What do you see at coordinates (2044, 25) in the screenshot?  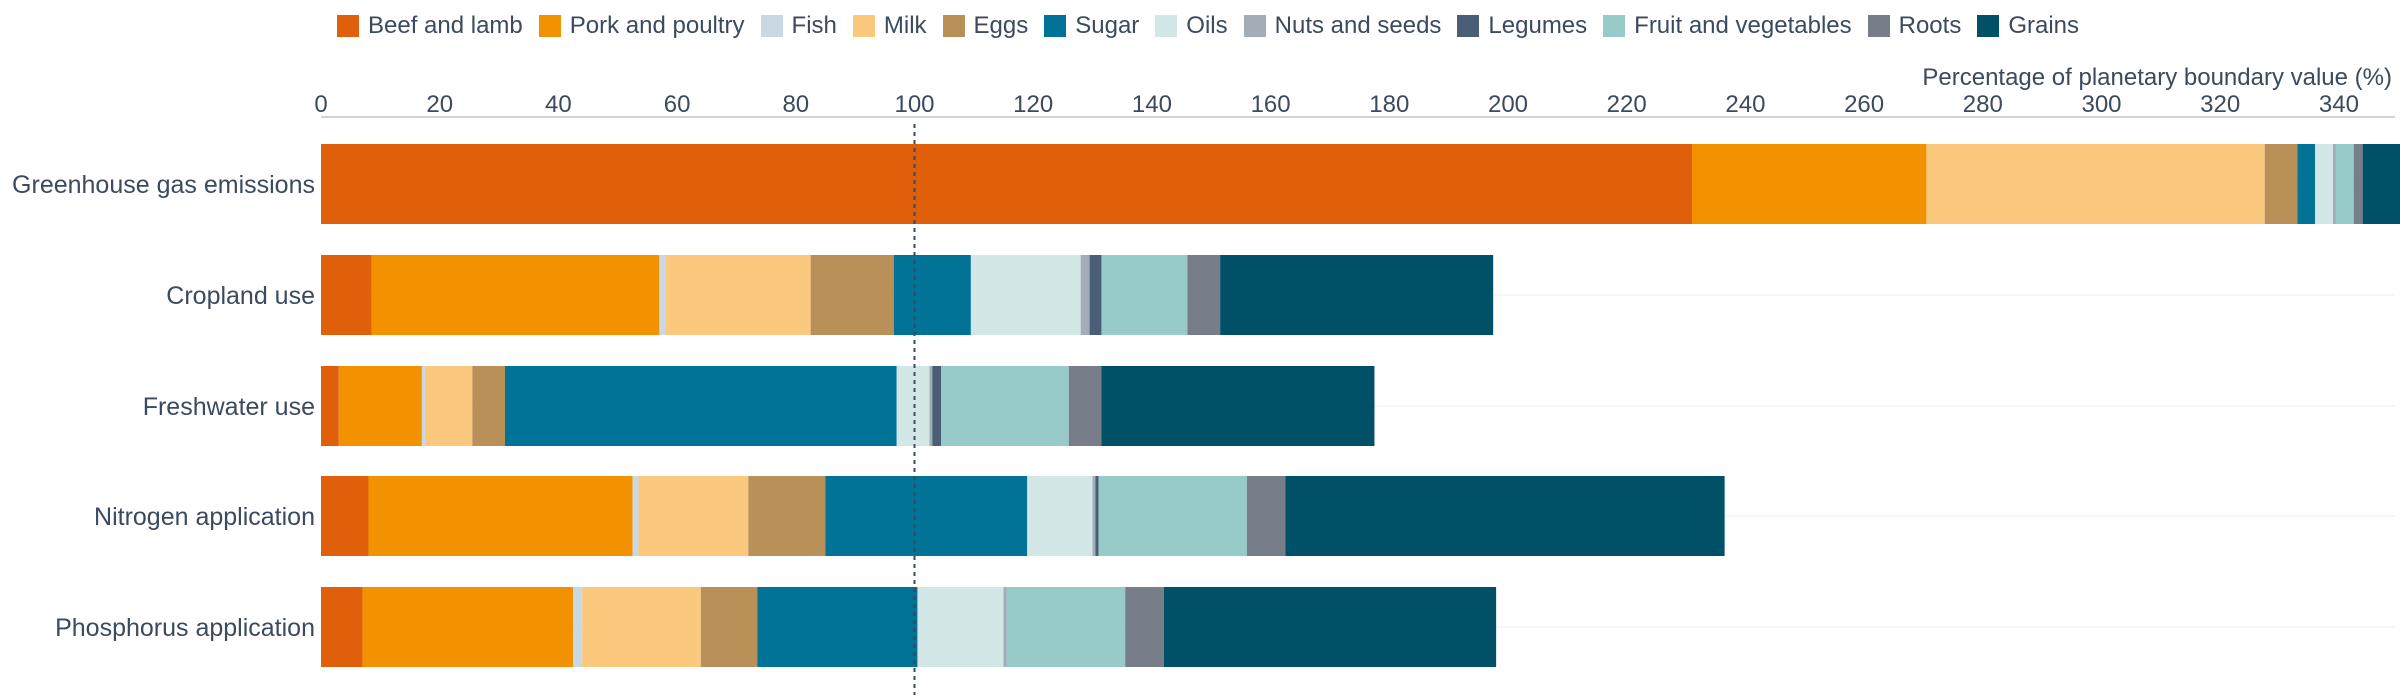 I see `legend-label: Grains` at bounding box center [2044, 25].